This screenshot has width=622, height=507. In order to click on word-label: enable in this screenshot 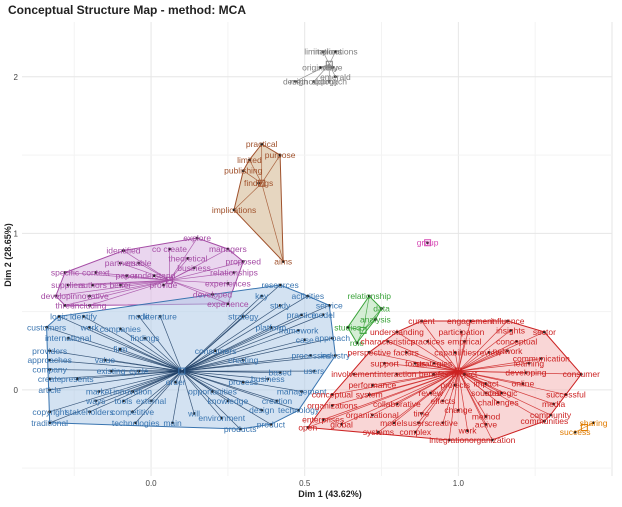, I will do `click(139, 263)`.